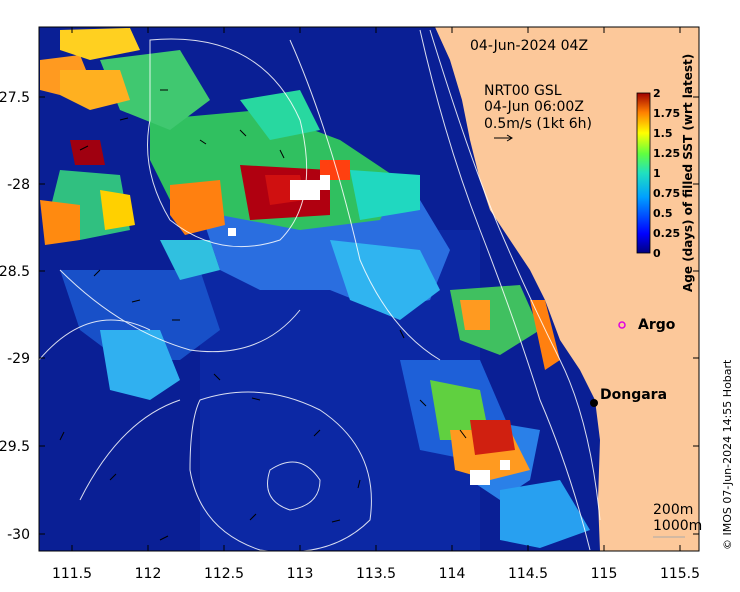 Image resolution: width=740 pixels, height=592 pixels. Describe the element at coordinates (666, 153) in the screenshot. I see `colorbar-tick: 1.25` at that location.